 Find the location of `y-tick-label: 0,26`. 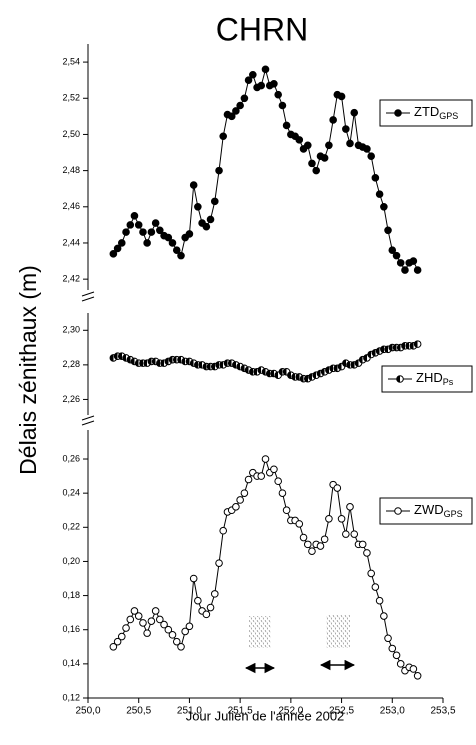

y-tick-label: 0,26 is located at coordinates (71, 458).